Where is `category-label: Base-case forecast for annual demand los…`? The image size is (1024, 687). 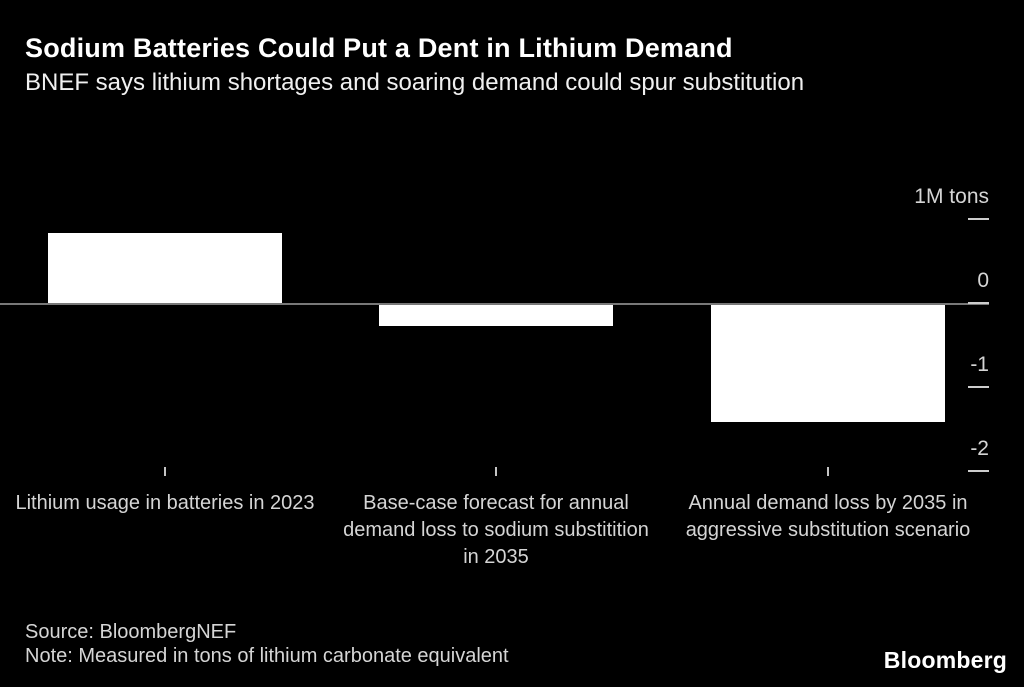 category-label: Base-case forecast for annual demand los… is located at coordinates (496, 530).